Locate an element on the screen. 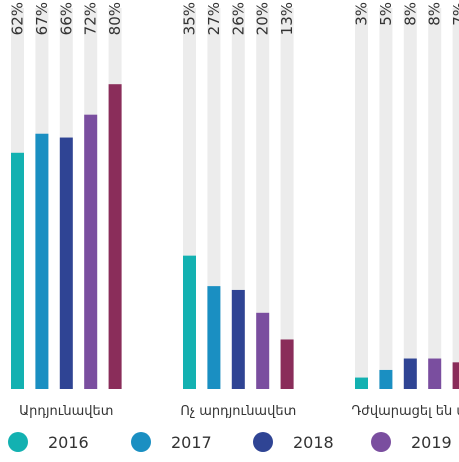 This screenshot has height=462, width=459. legend-label: 2016 is located at coordinates (68, 442).